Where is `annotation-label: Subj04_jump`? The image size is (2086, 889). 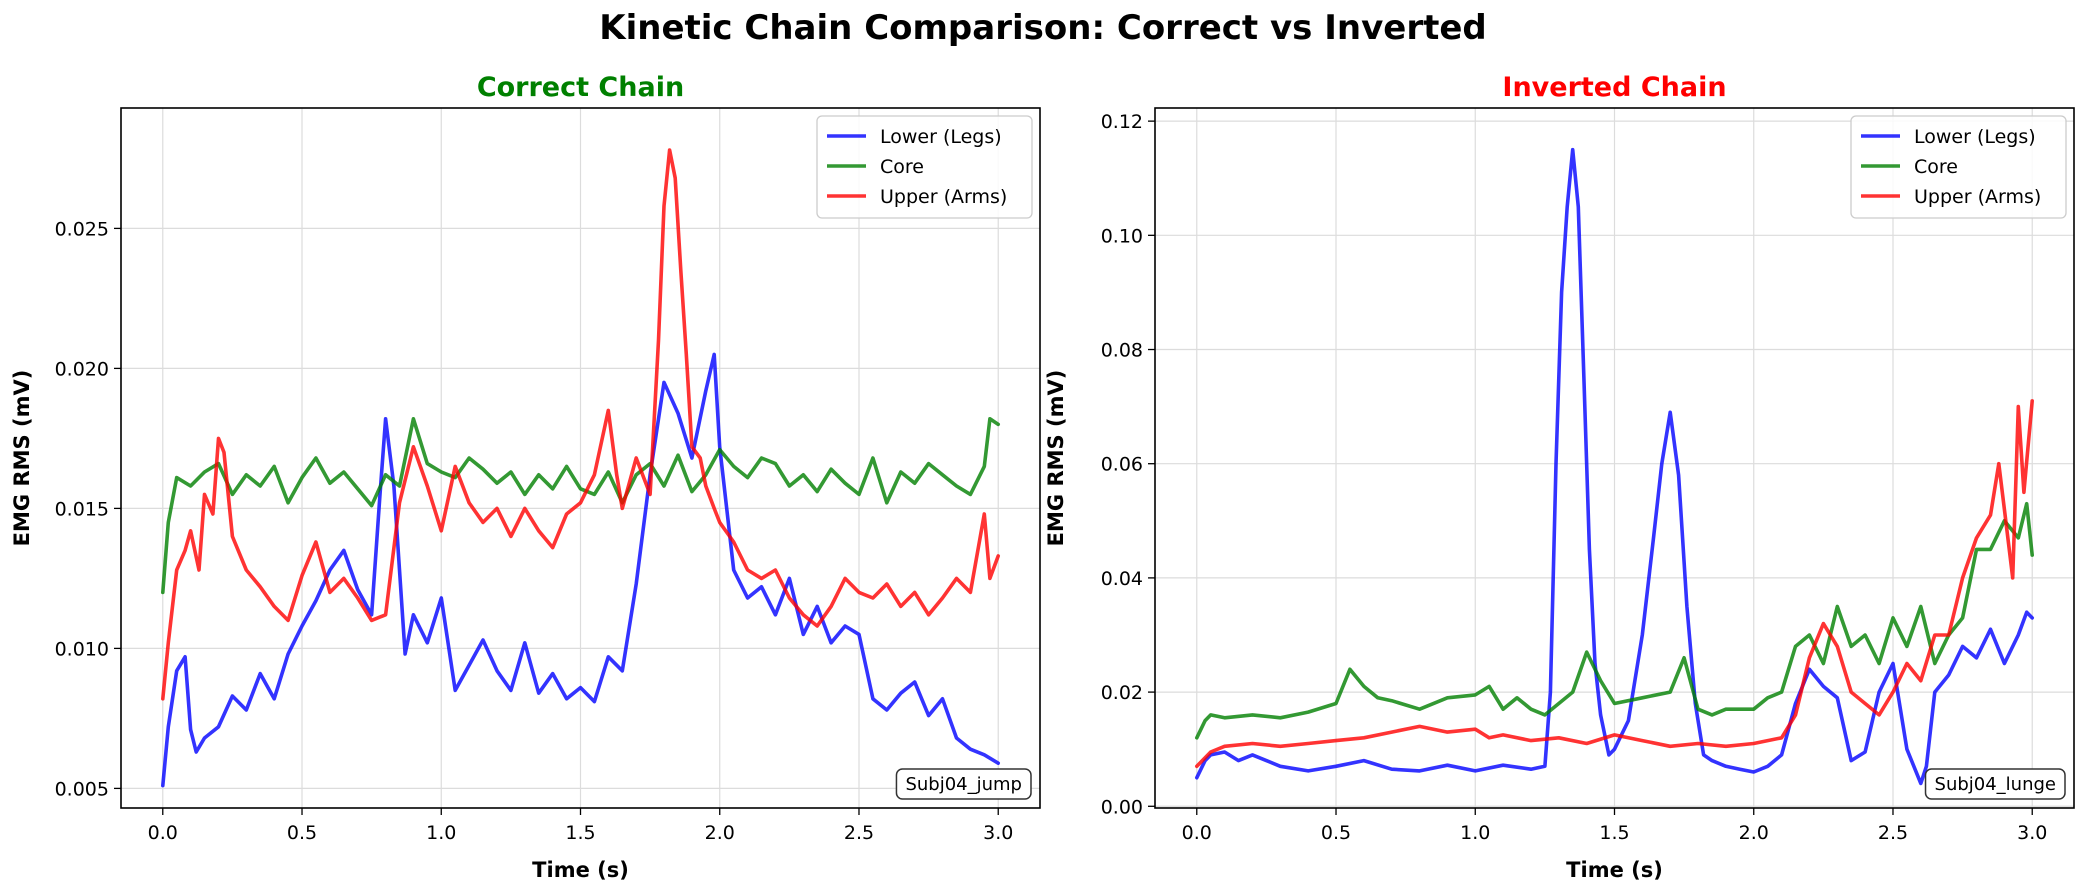 annotation-label: Subj04_jump is located at coordinates (963, 784).